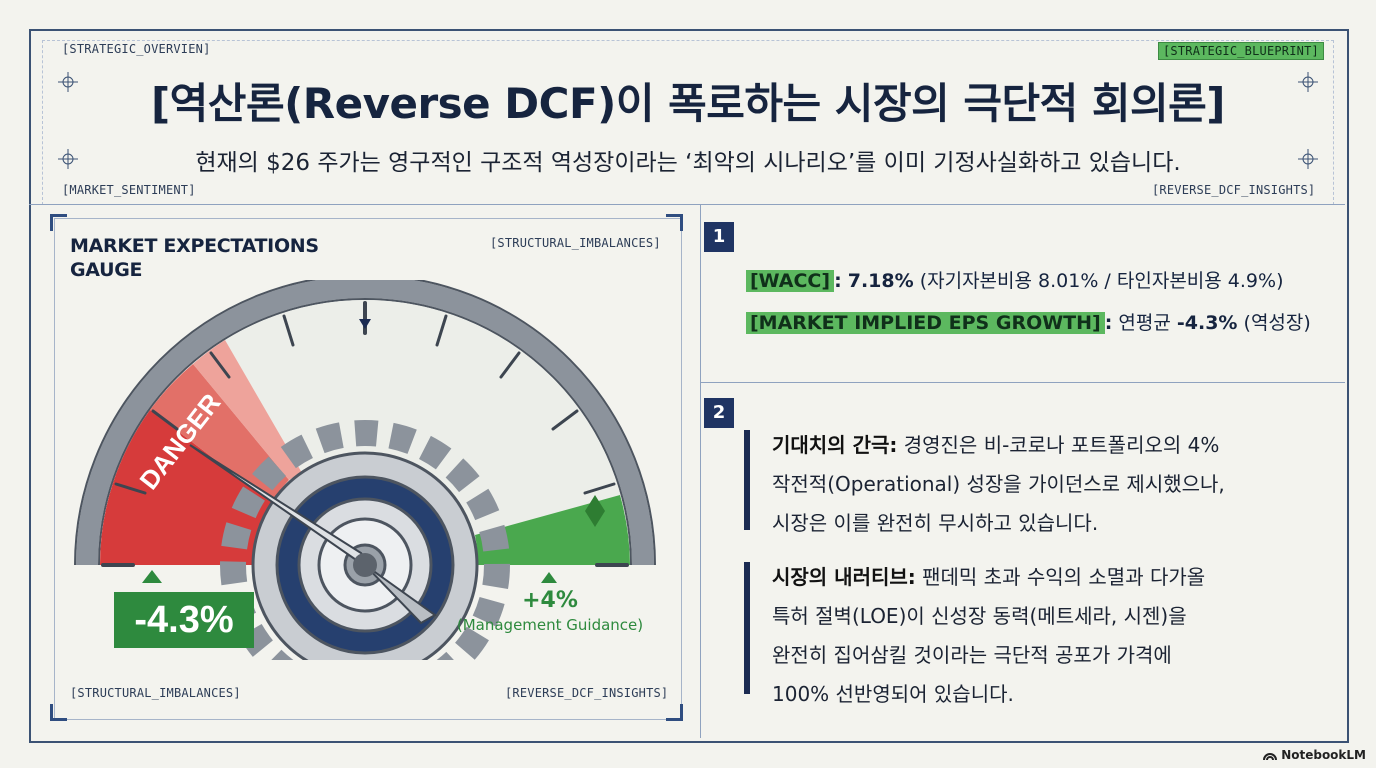  Describe the element at coordinates (880, 281) in the screenshot. I see `wacc-value: 7.18%` at that location.